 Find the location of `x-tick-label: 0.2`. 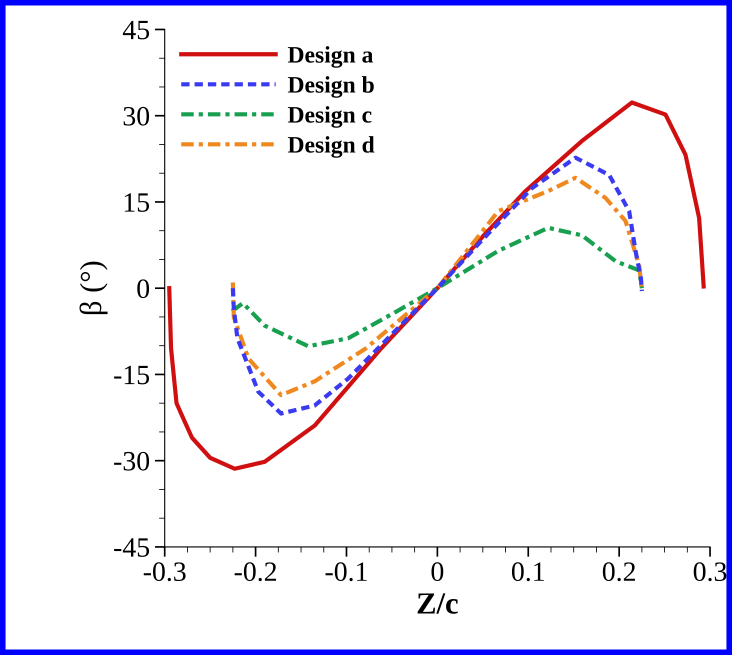

x-tick-label: 0.2 is located at coordinates (618, 572).